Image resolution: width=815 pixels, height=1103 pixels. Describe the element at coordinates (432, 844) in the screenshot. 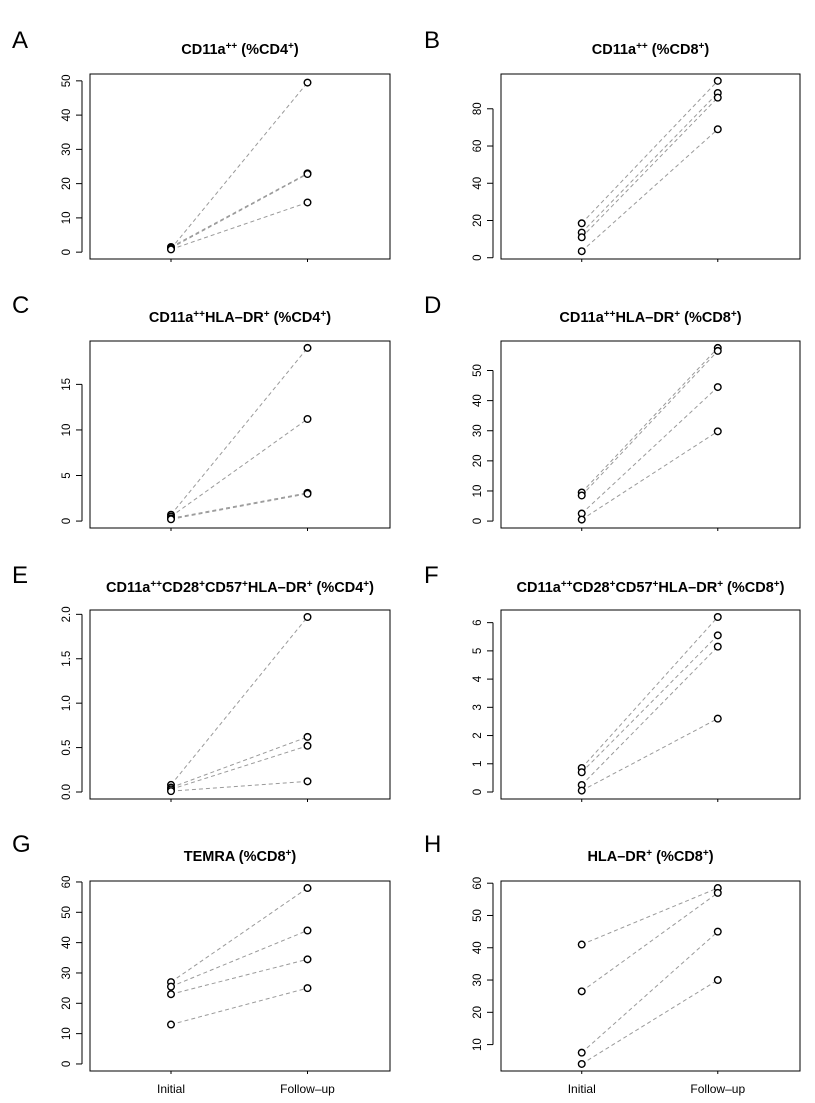

I see `panel-letter: H` at that location.